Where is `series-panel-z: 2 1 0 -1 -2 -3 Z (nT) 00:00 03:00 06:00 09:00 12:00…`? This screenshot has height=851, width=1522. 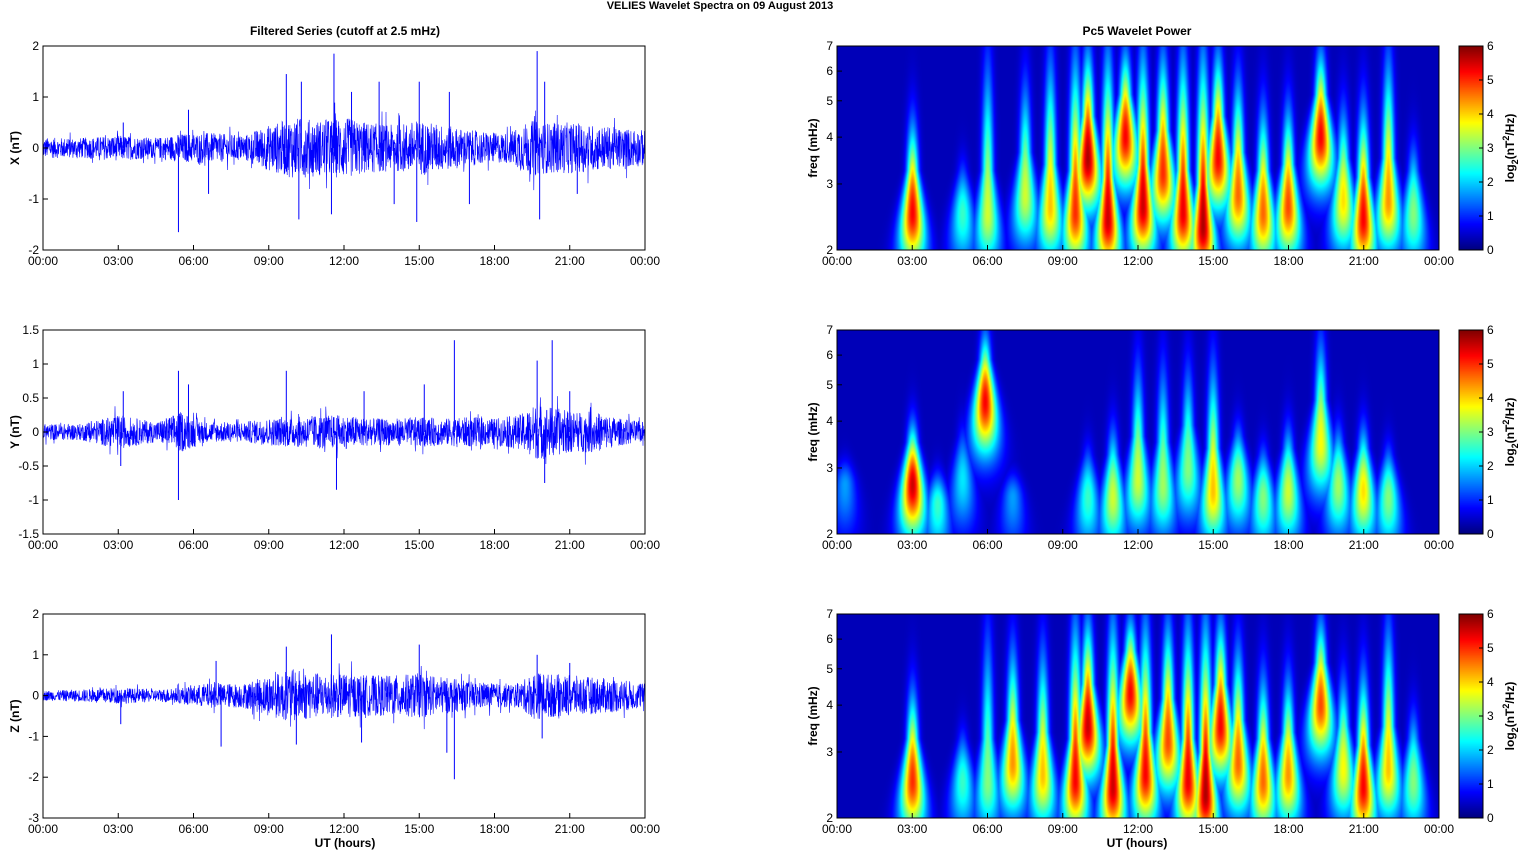 series-panel-z: 2 1 0 -1 -2 -3 Z (nT) 00:00 03:00 06:00 09:00 12:00… is located at coordinates (334, 721).